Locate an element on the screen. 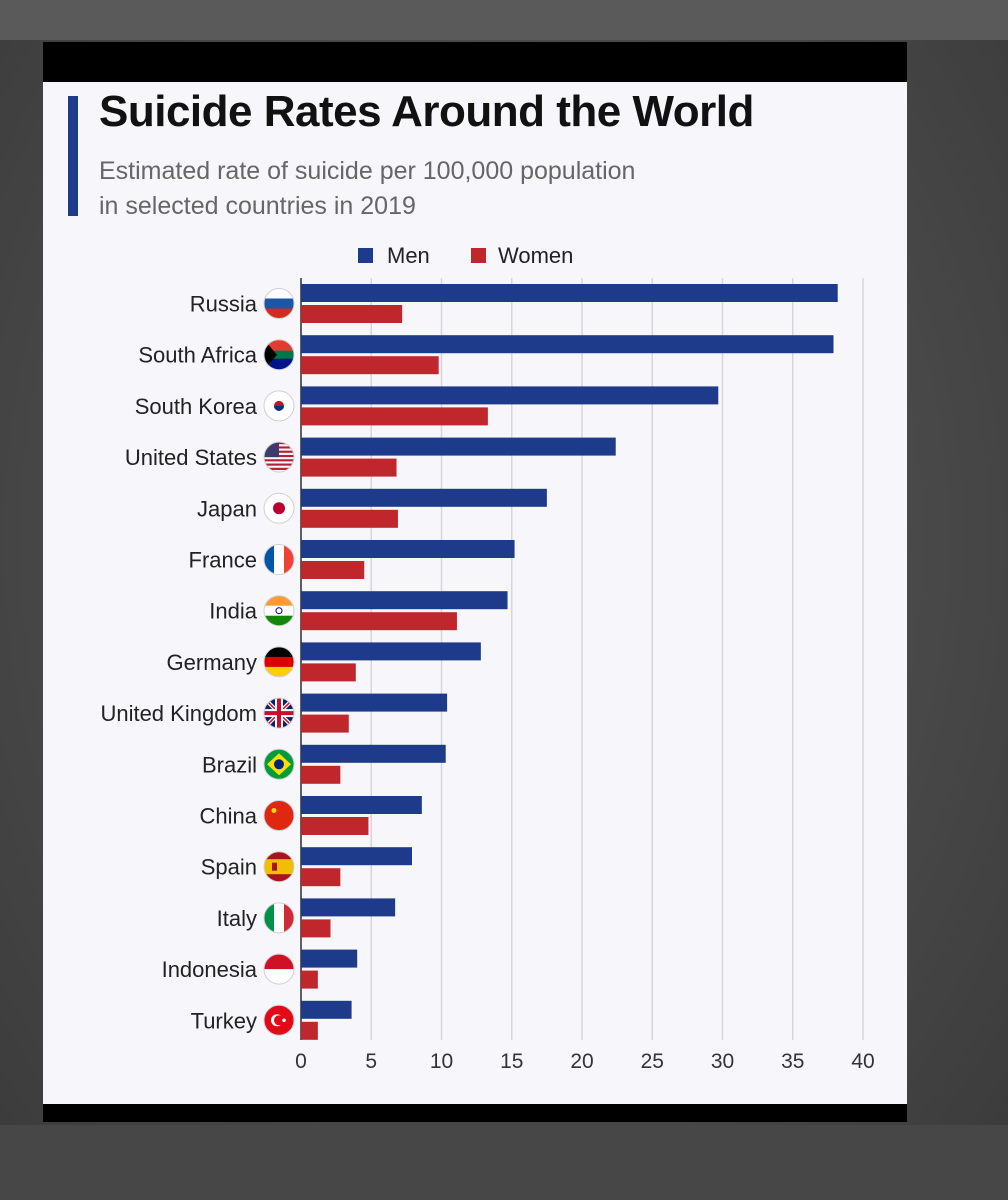 Image resolution: width=1008 pixels, height=1200 pixels. flag-italy-icon is located at coordinates (279, 918).